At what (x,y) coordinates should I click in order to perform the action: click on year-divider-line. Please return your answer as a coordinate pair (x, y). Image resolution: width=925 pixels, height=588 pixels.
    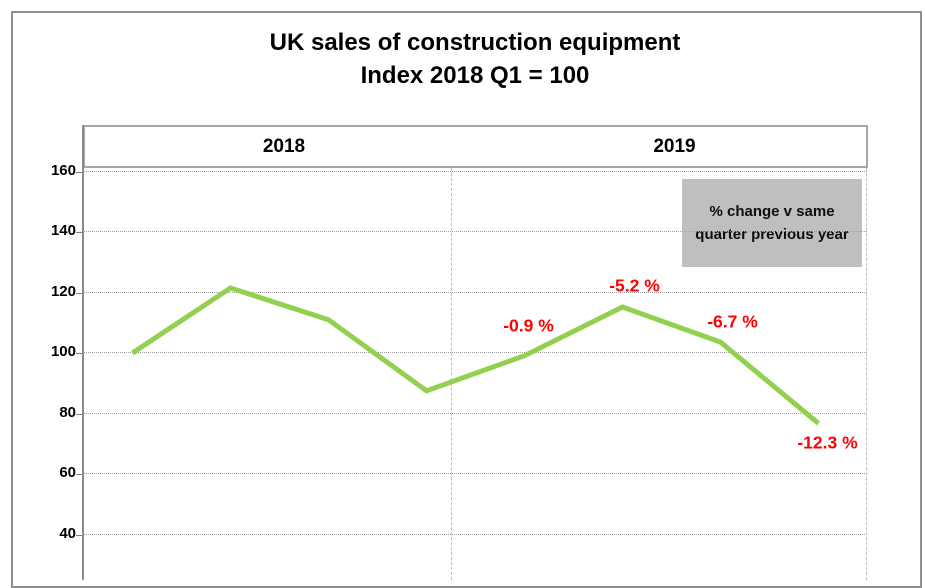
    Looking at the image, I should click on (451, 374).